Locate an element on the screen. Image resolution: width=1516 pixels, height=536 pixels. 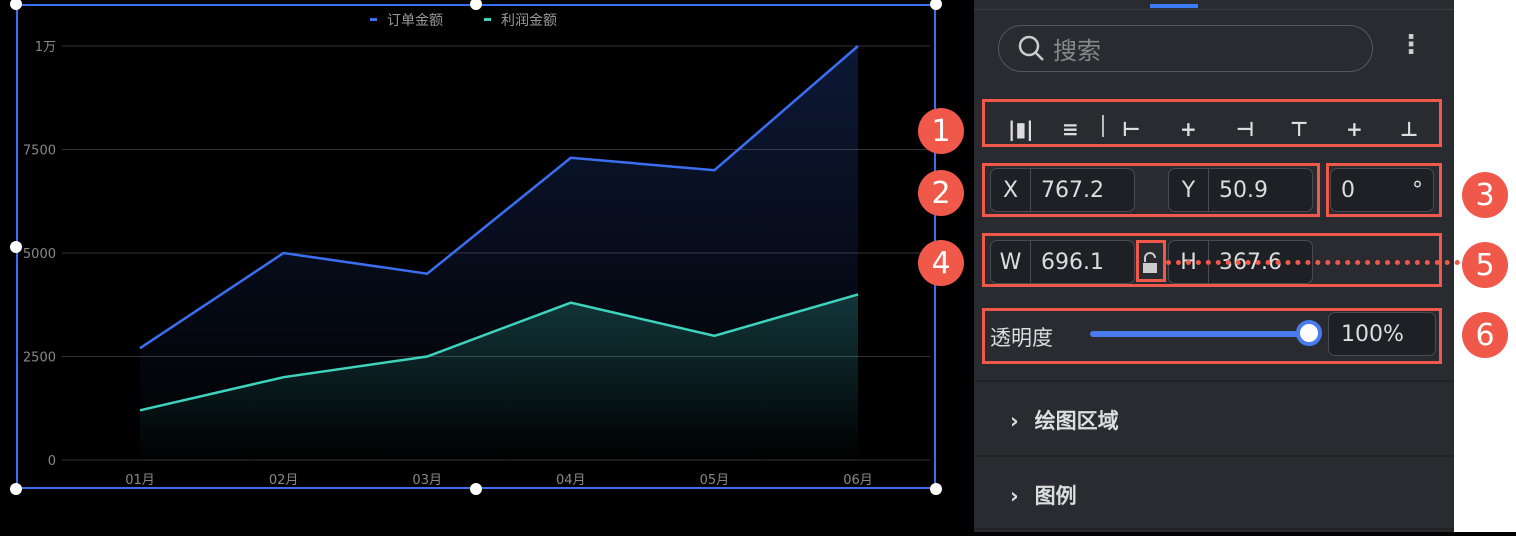
search-icon is located at coordinates (1031, 48).